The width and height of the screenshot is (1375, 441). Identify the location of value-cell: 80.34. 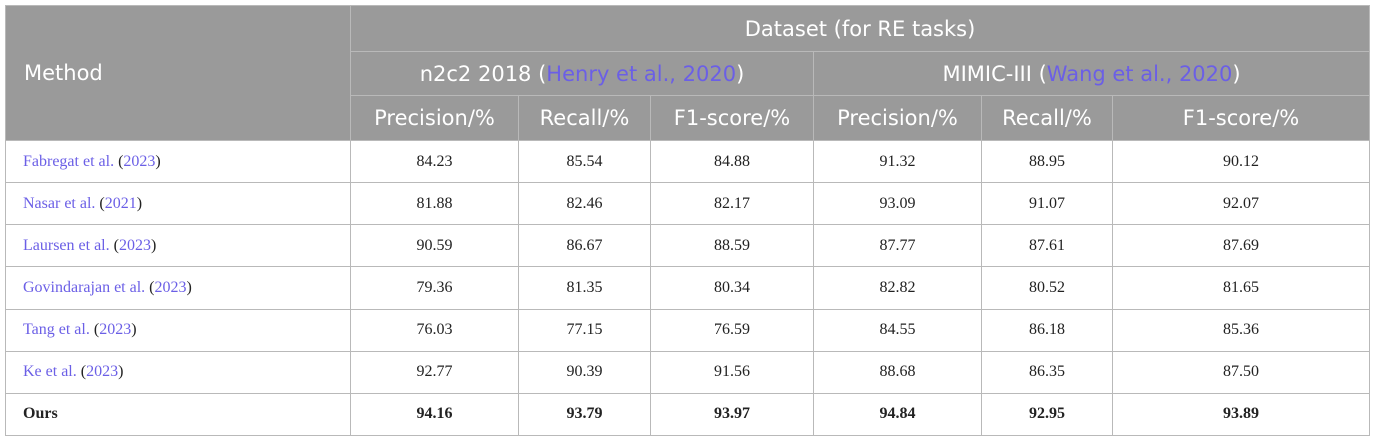
(732, 288).